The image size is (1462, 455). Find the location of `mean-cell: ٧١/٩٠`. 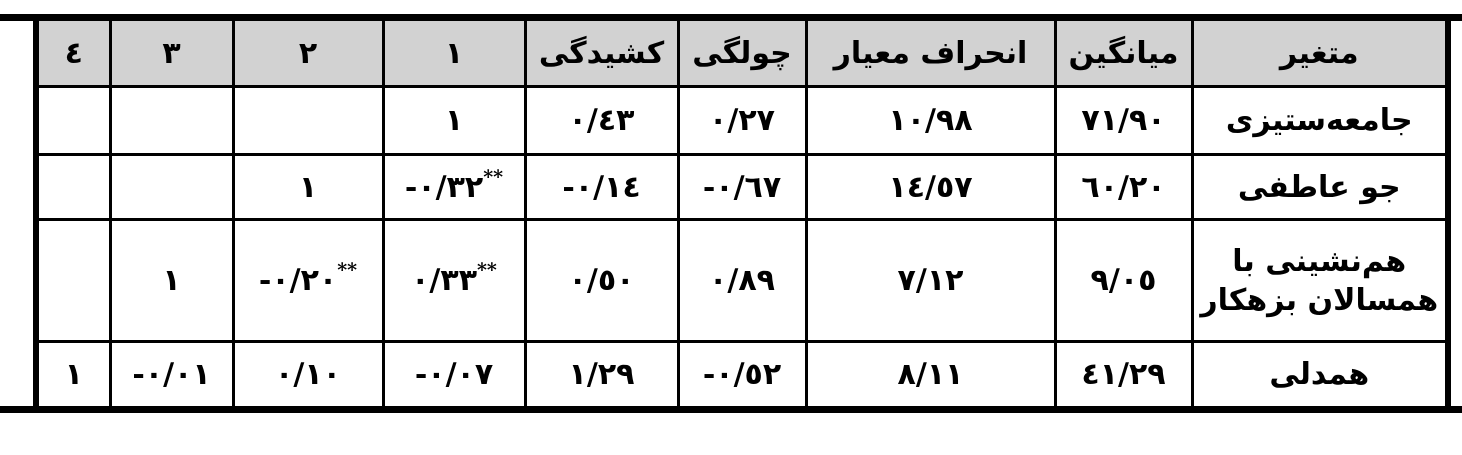

mean-cell: ٧١/٩٠ is located at coordinates (1123, 120).